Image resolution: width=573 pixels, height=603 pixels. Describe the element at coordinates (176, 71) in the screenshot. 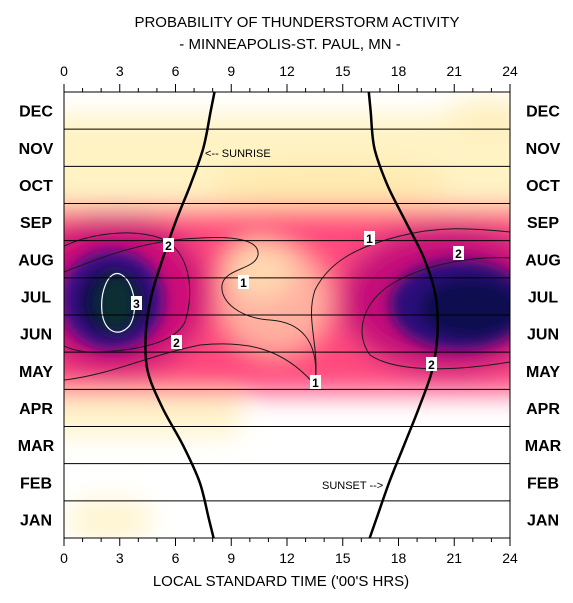

I see `x-tick-label-top: 6` at that location.